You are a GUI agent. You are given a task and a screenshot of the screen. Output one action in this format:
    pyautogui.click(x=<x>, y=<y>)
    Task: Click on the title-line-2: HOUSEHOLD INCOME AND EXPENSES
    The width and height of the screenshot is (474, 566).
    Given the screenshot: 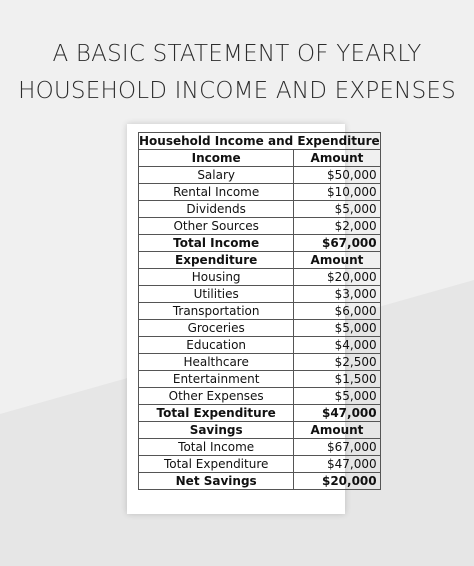 What is the action you would take?
    pyautogui.click(x=237, y=91)
    